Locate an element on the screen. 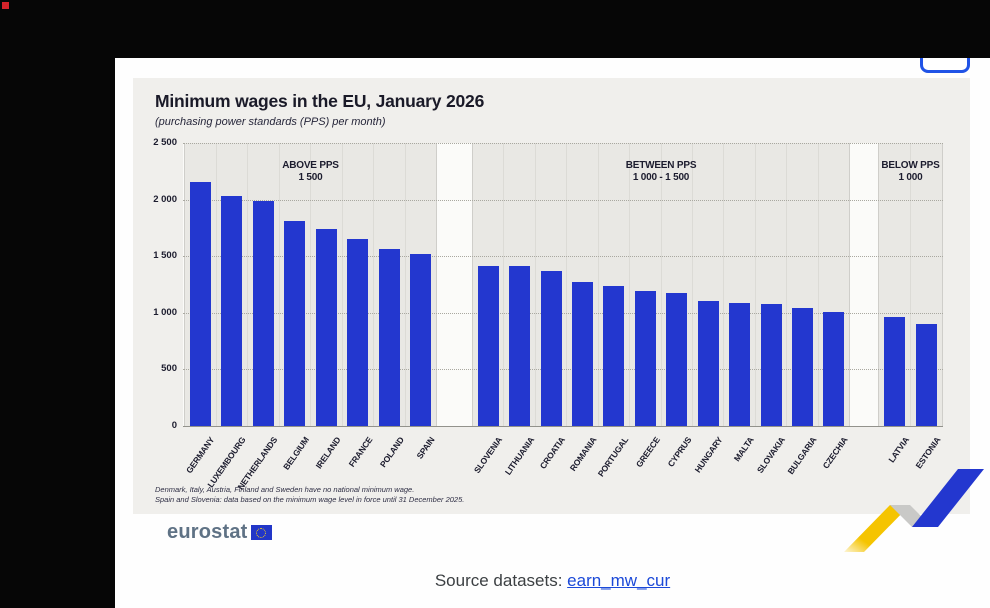  country-column: BELGIUM is located at coordinates (295, 307).